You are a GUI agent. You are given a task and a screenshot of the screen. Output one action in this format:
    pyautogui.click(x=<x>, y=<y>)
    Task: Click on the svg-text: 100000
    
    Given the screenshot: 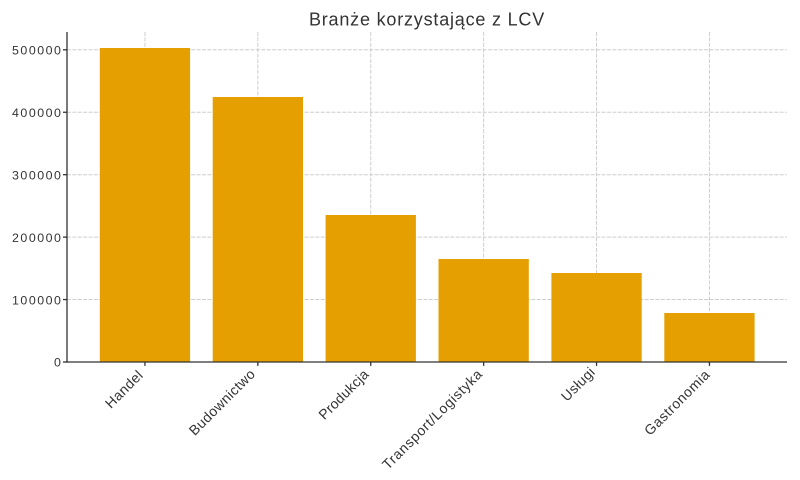 What is the action you would take?
    pyautogui.click(x=37, y=300)
    